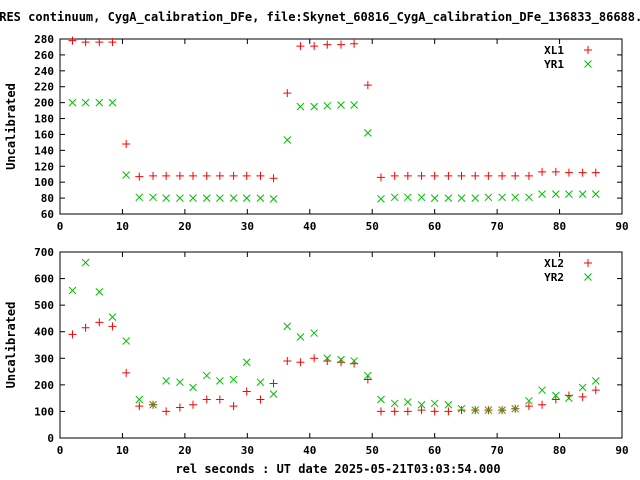 Image resolution: width=640 pixels, height=480 pixels. What do you see at coordinates (44, 385) in the screenshot?
I see `y-tick-label: 200` at bounding box center [44, 385].